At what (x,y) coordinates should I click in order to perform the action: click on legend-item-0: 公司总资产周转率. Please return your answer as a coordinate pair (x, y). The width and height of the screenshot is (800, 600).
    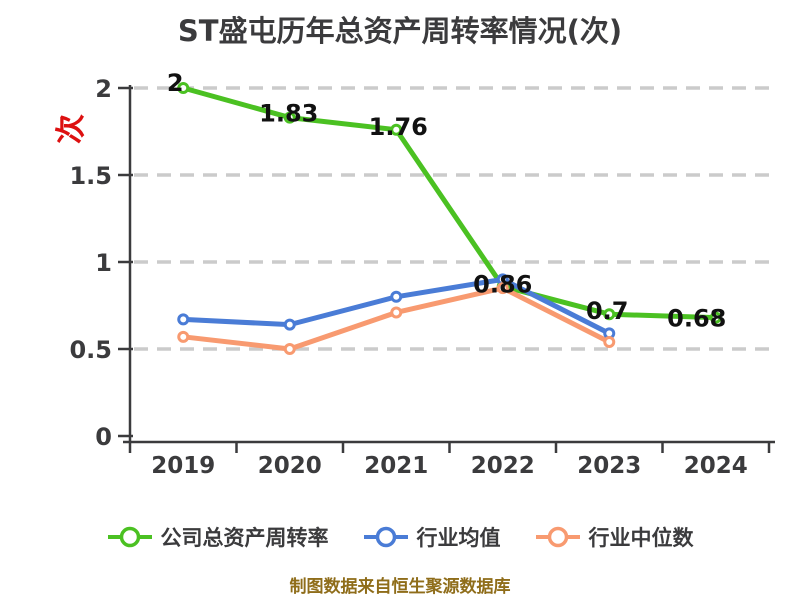
    Looking at the image, I should click on (218, 537).